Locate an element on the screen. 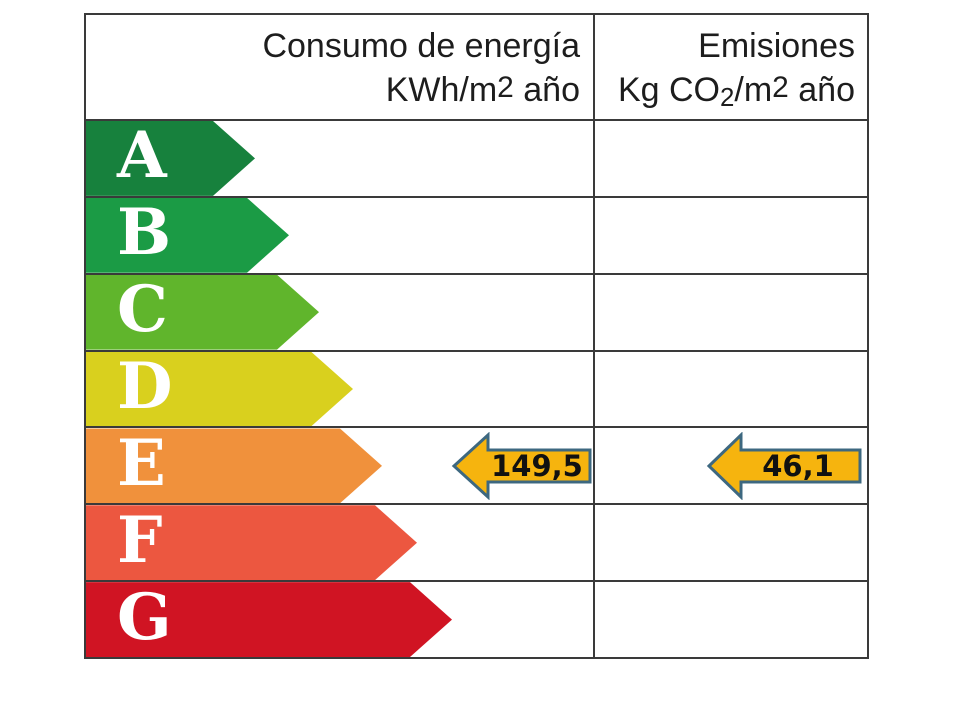 The width and height of the screenshot is (960, 720). rating-letter: D is located at coordinates (145, 386).